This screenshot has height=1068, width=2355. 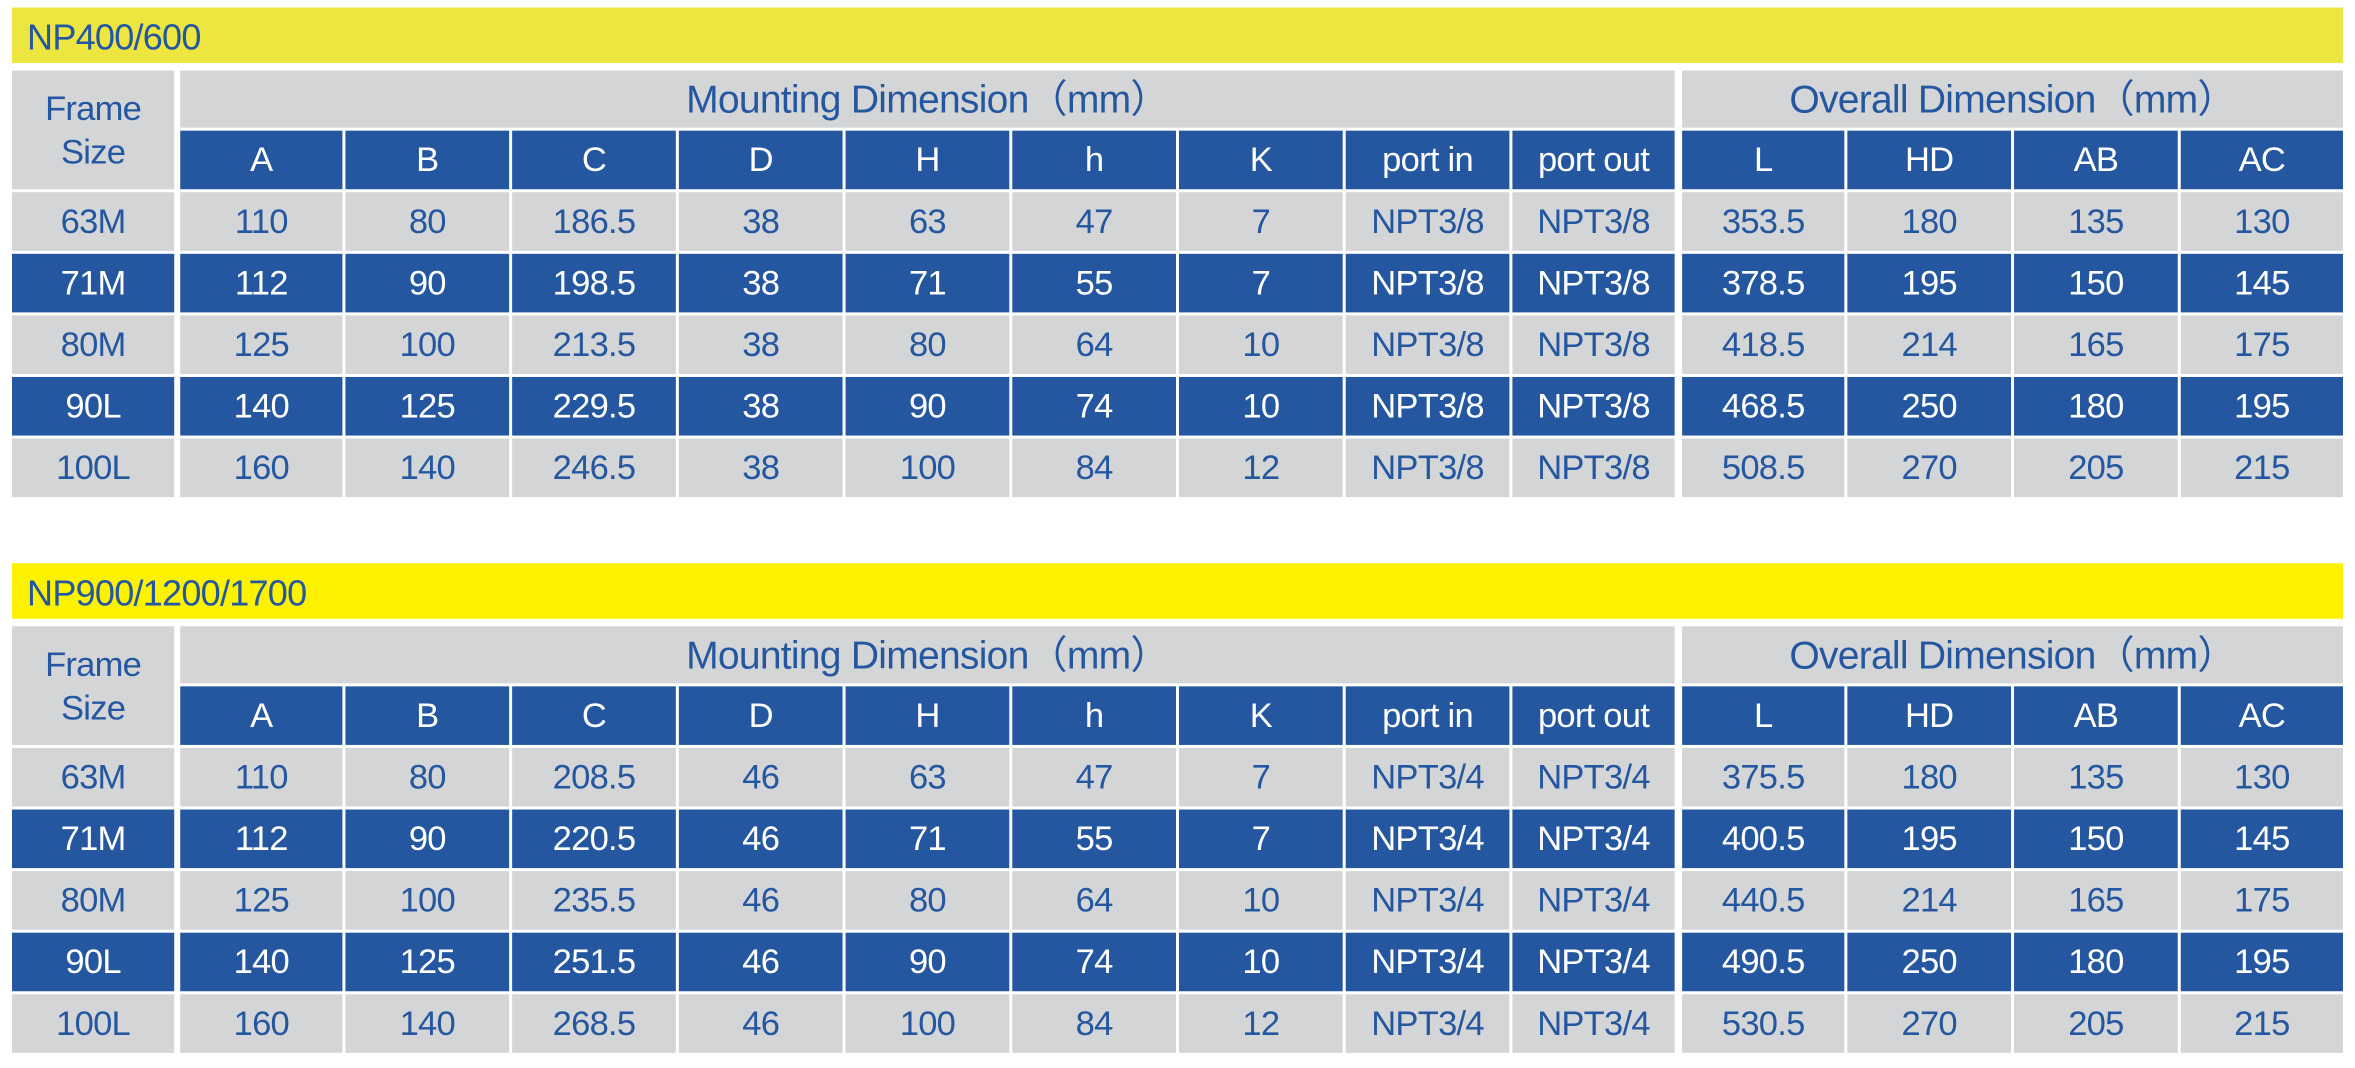 I want to click on table-cell: 220.5, so click(x=594, y=839).